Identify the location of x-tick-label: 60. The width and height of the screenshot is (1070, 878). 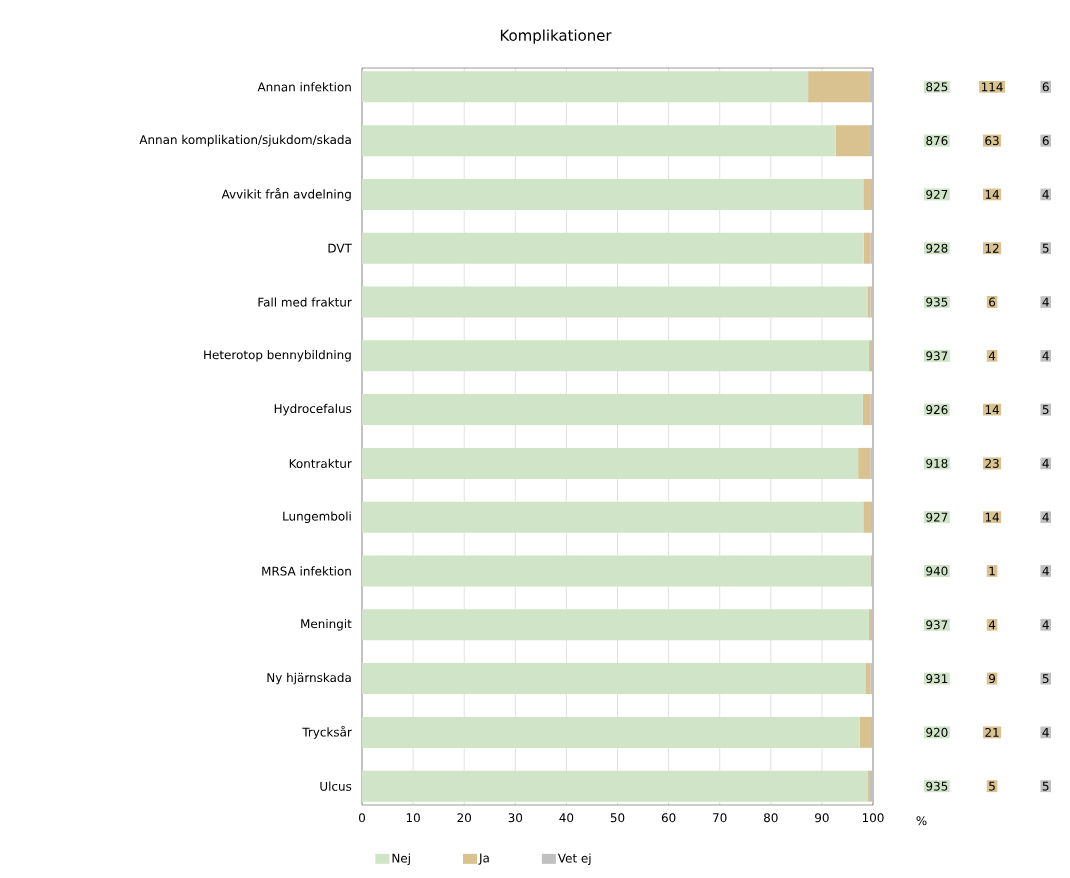
(668, 818).